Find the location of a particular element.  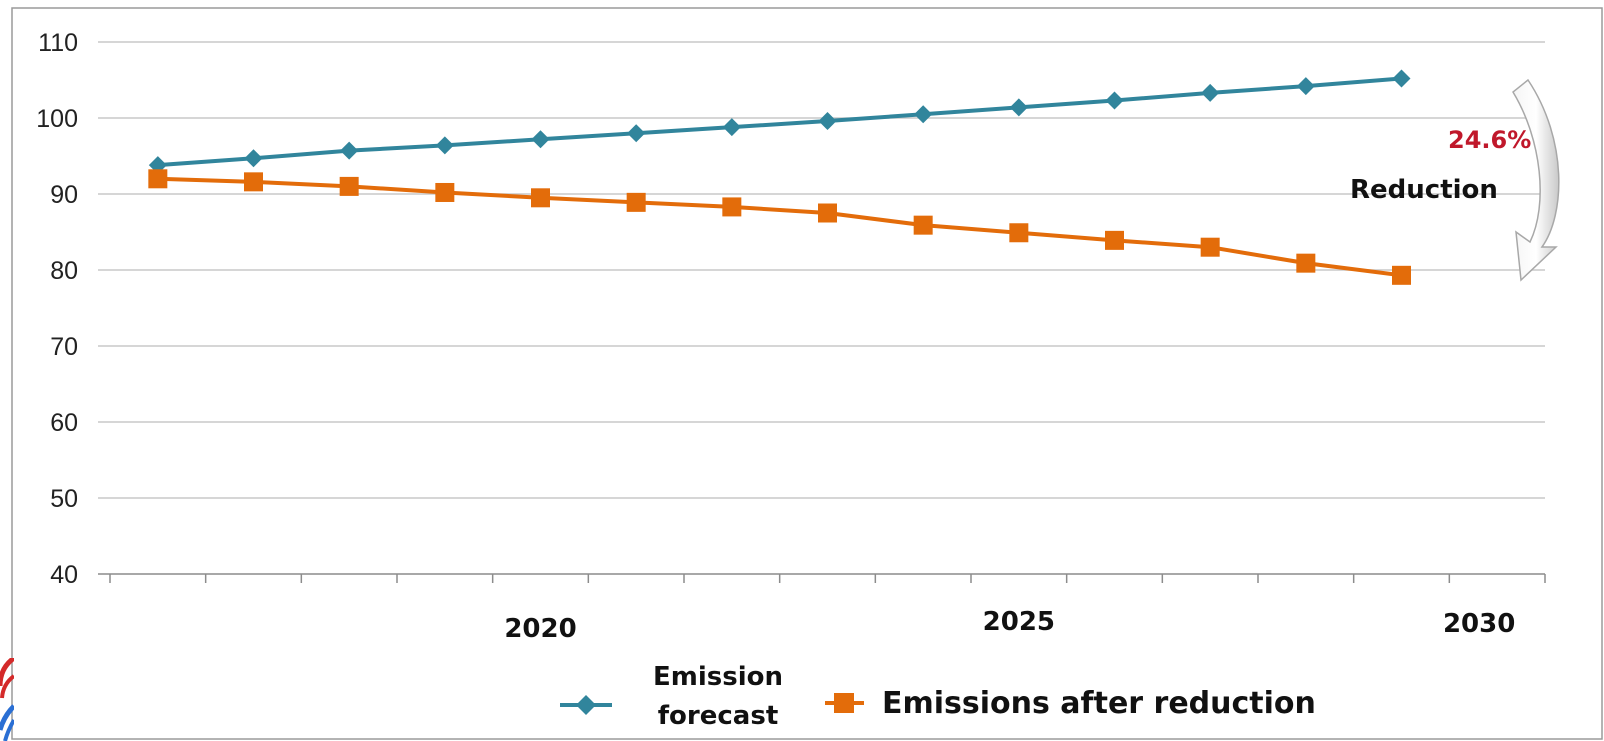

series-line-emission-forecast is located at coordinates (779, 122).